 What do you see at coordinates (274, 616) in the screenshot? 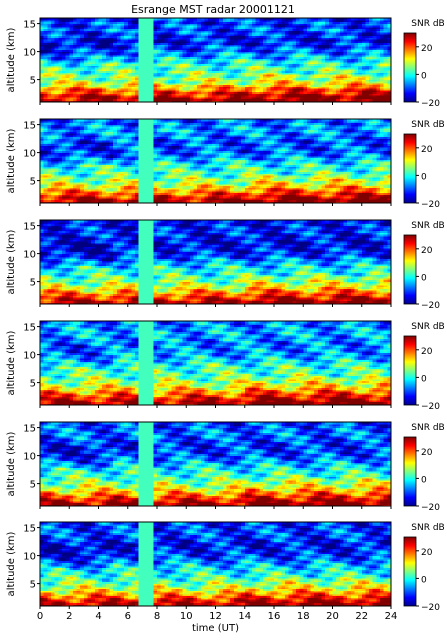
I see `x-tick-label-16: 16` at bounding box center [274, 616].